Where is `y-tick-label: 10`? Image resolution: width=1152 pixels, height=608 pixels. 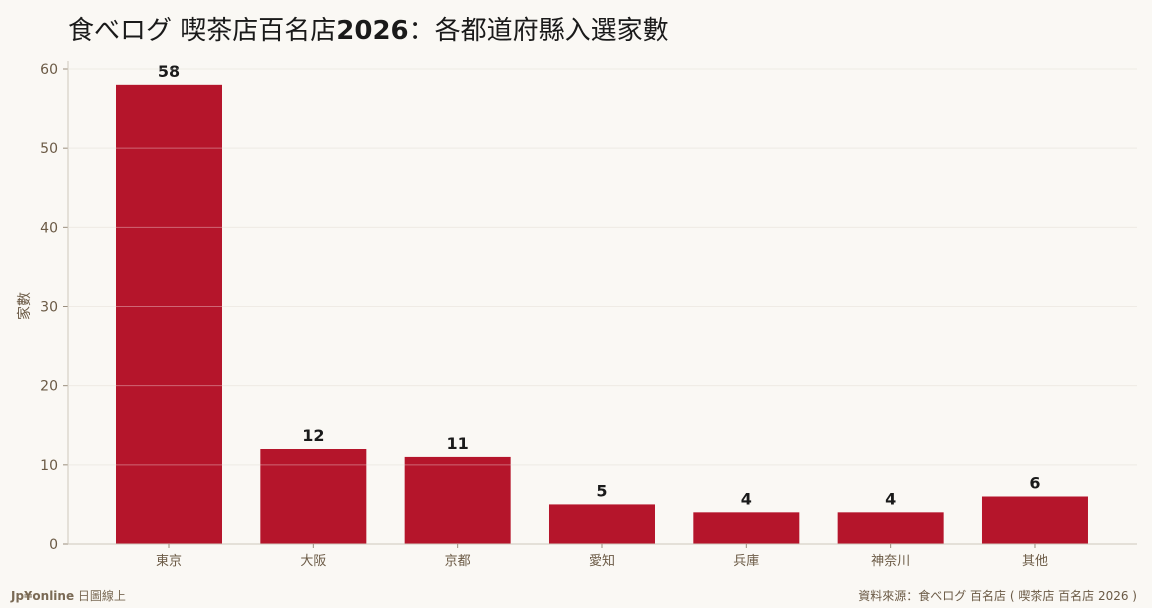
y-tick-label: 10 is located at coordinates (49, 466).